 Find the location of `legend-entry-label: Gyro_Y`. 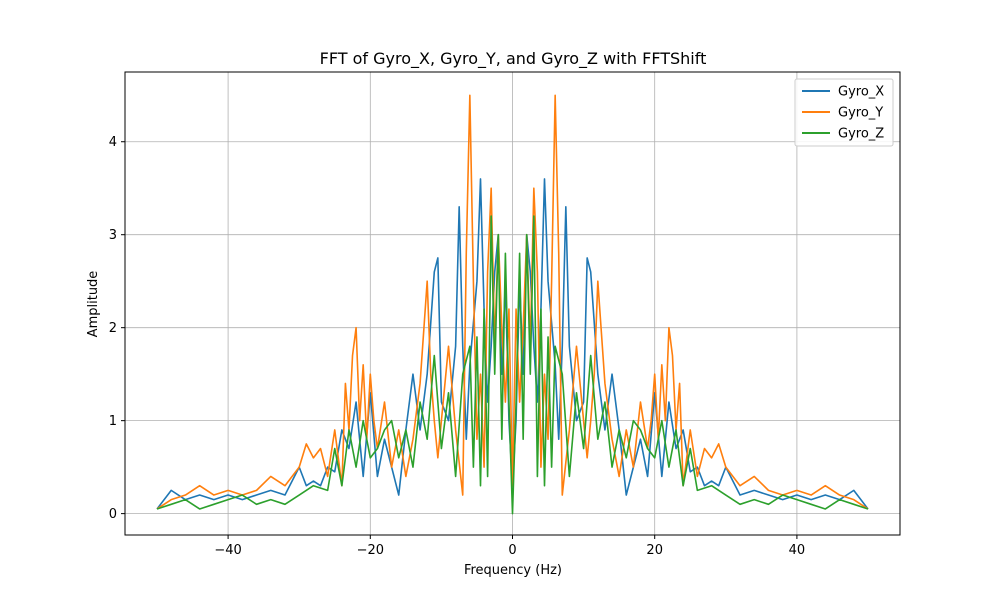

legend-entry-label: Gyro_Y is located at coordinates (860, 113).